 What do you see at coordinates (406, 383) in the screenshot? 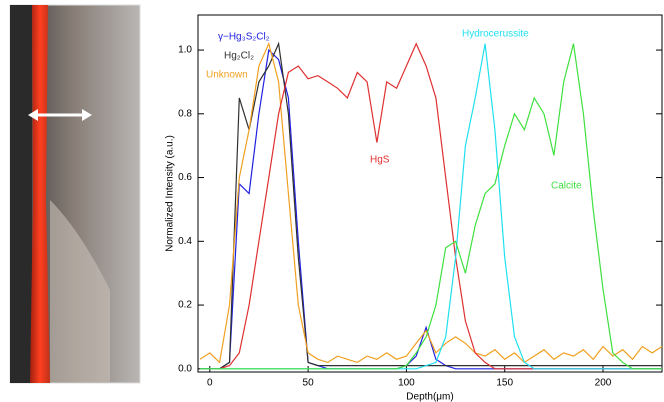
I see `x-tick-label: 100` at bounding box center [406, 383].